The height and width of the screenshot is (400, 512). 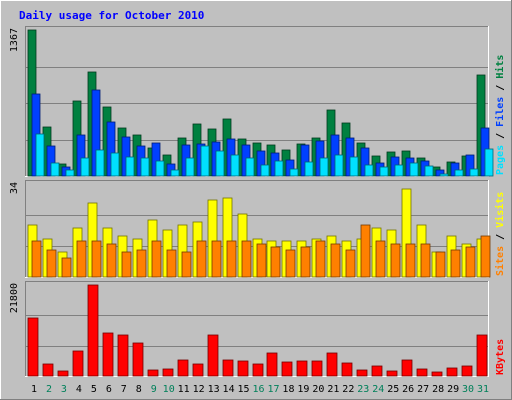 What do you see at coordinates (229, 389) in the screenshot?
I see `x-tick-label-day-14: 14` at bounding box center [229, 389].